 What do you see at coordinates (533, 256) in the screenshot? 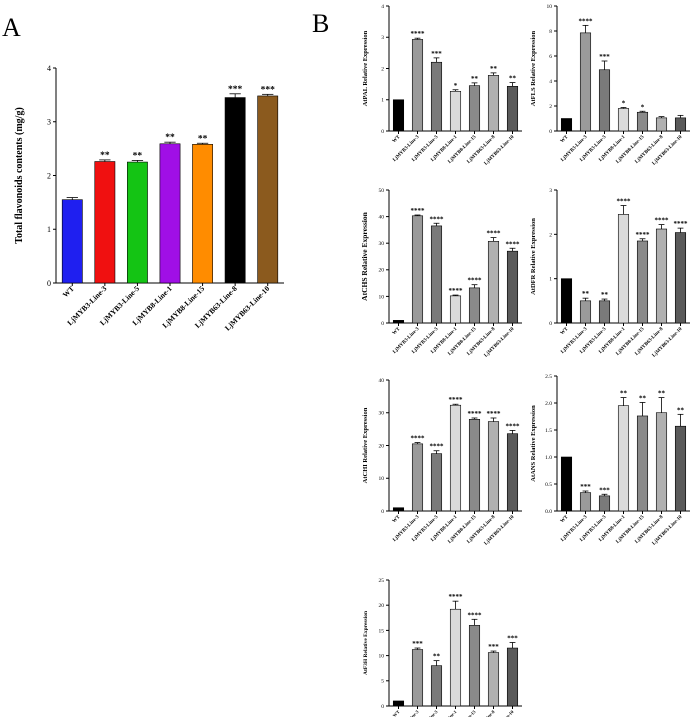
I see `atdfr-y-axis-title: AtDFR Relative Expression` at bounding box center [533, 256].